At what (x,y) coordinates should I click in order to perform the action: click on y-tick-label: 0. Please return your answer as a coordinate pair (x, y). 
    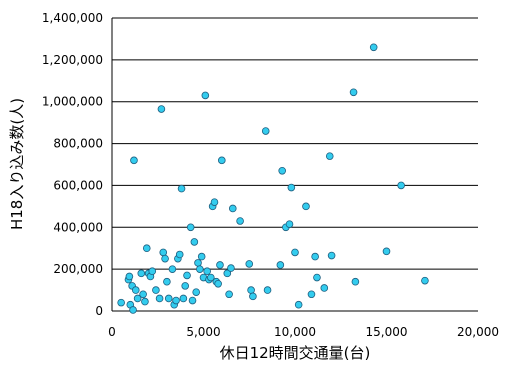
    Looking at the image, I should click on (99, 311).